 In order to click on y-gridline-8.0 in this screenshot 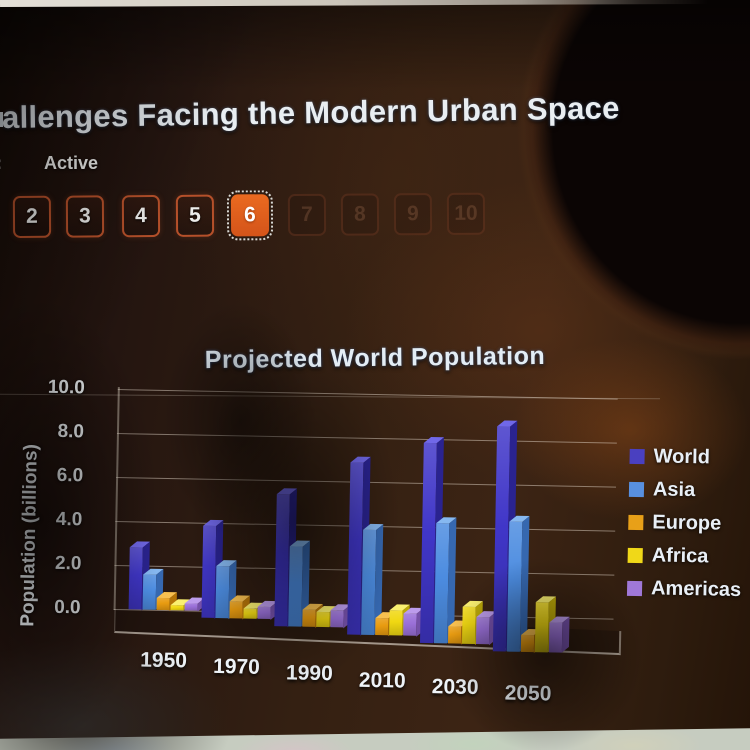, I will do `click(366, 438)`.